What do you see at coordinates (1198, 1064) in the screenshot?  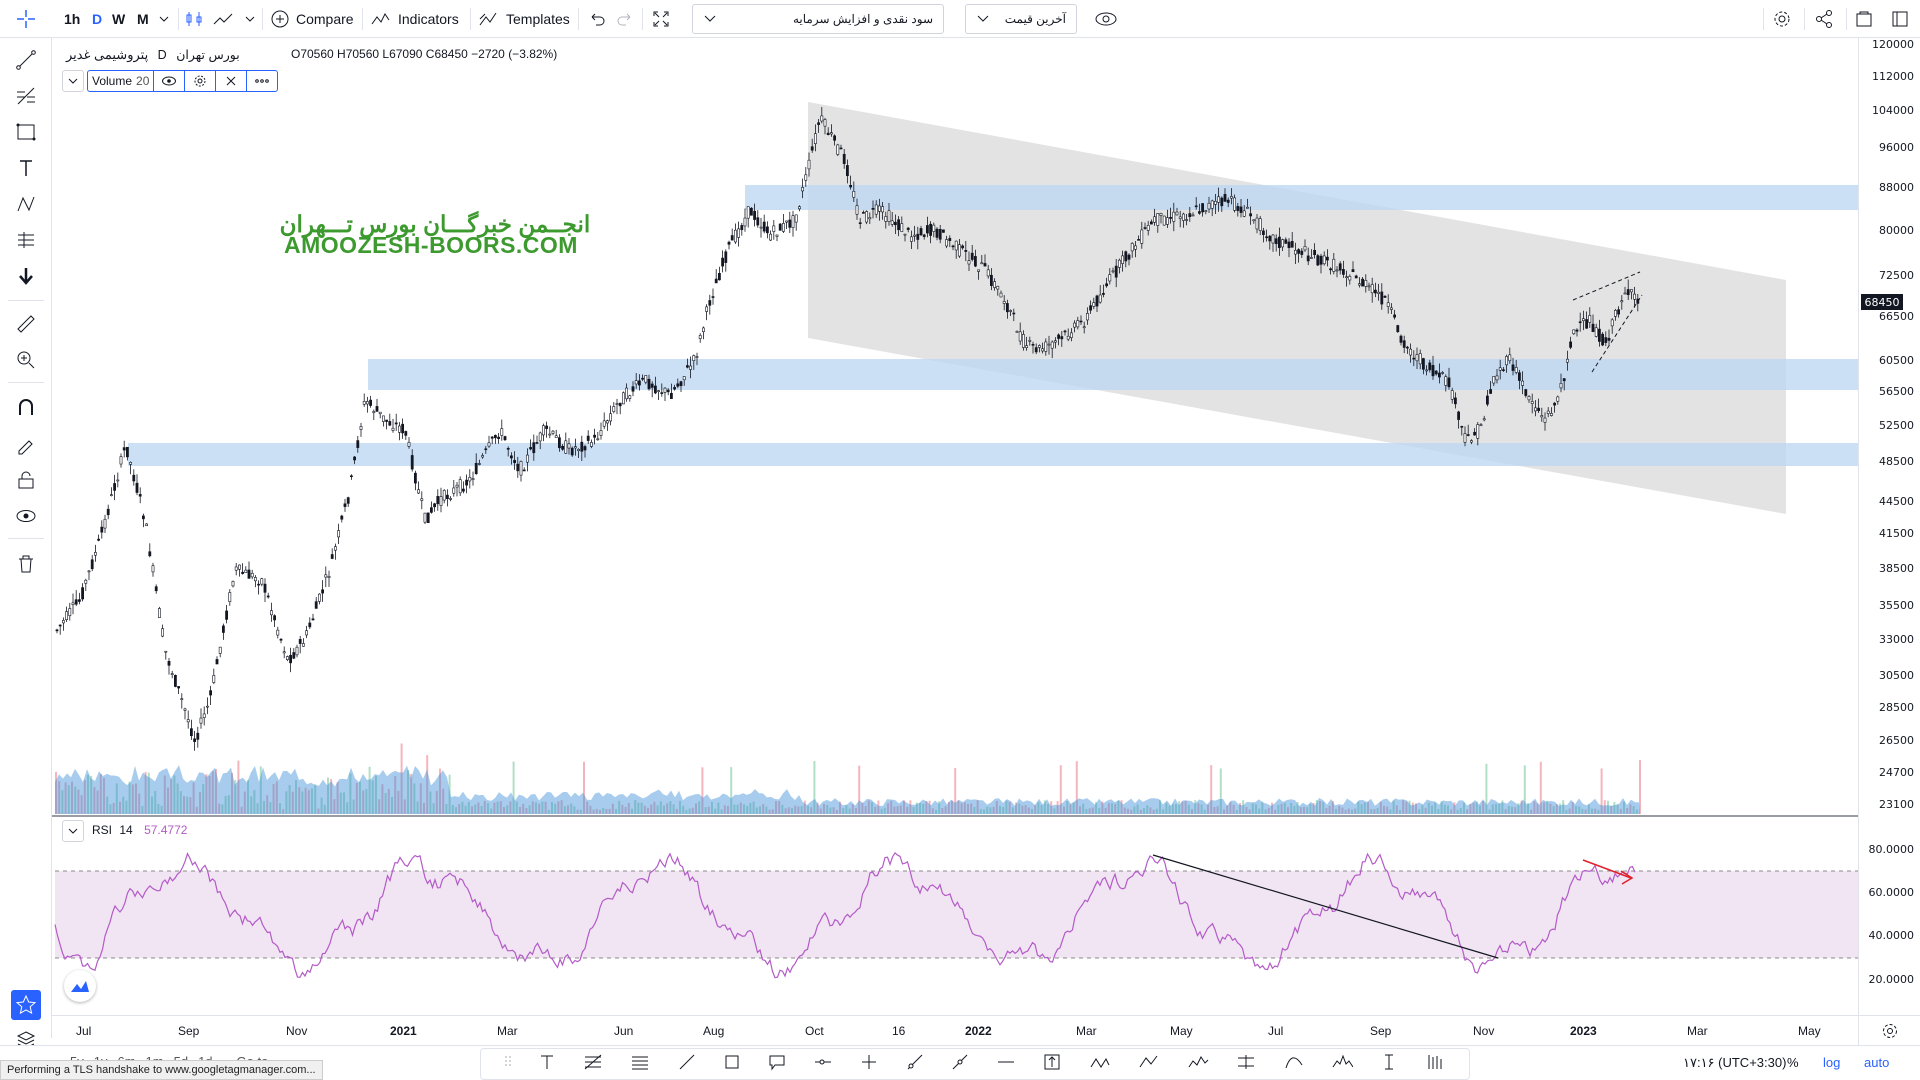 I see `elliott-wave-icon` at bounding box center [1198, 1064].